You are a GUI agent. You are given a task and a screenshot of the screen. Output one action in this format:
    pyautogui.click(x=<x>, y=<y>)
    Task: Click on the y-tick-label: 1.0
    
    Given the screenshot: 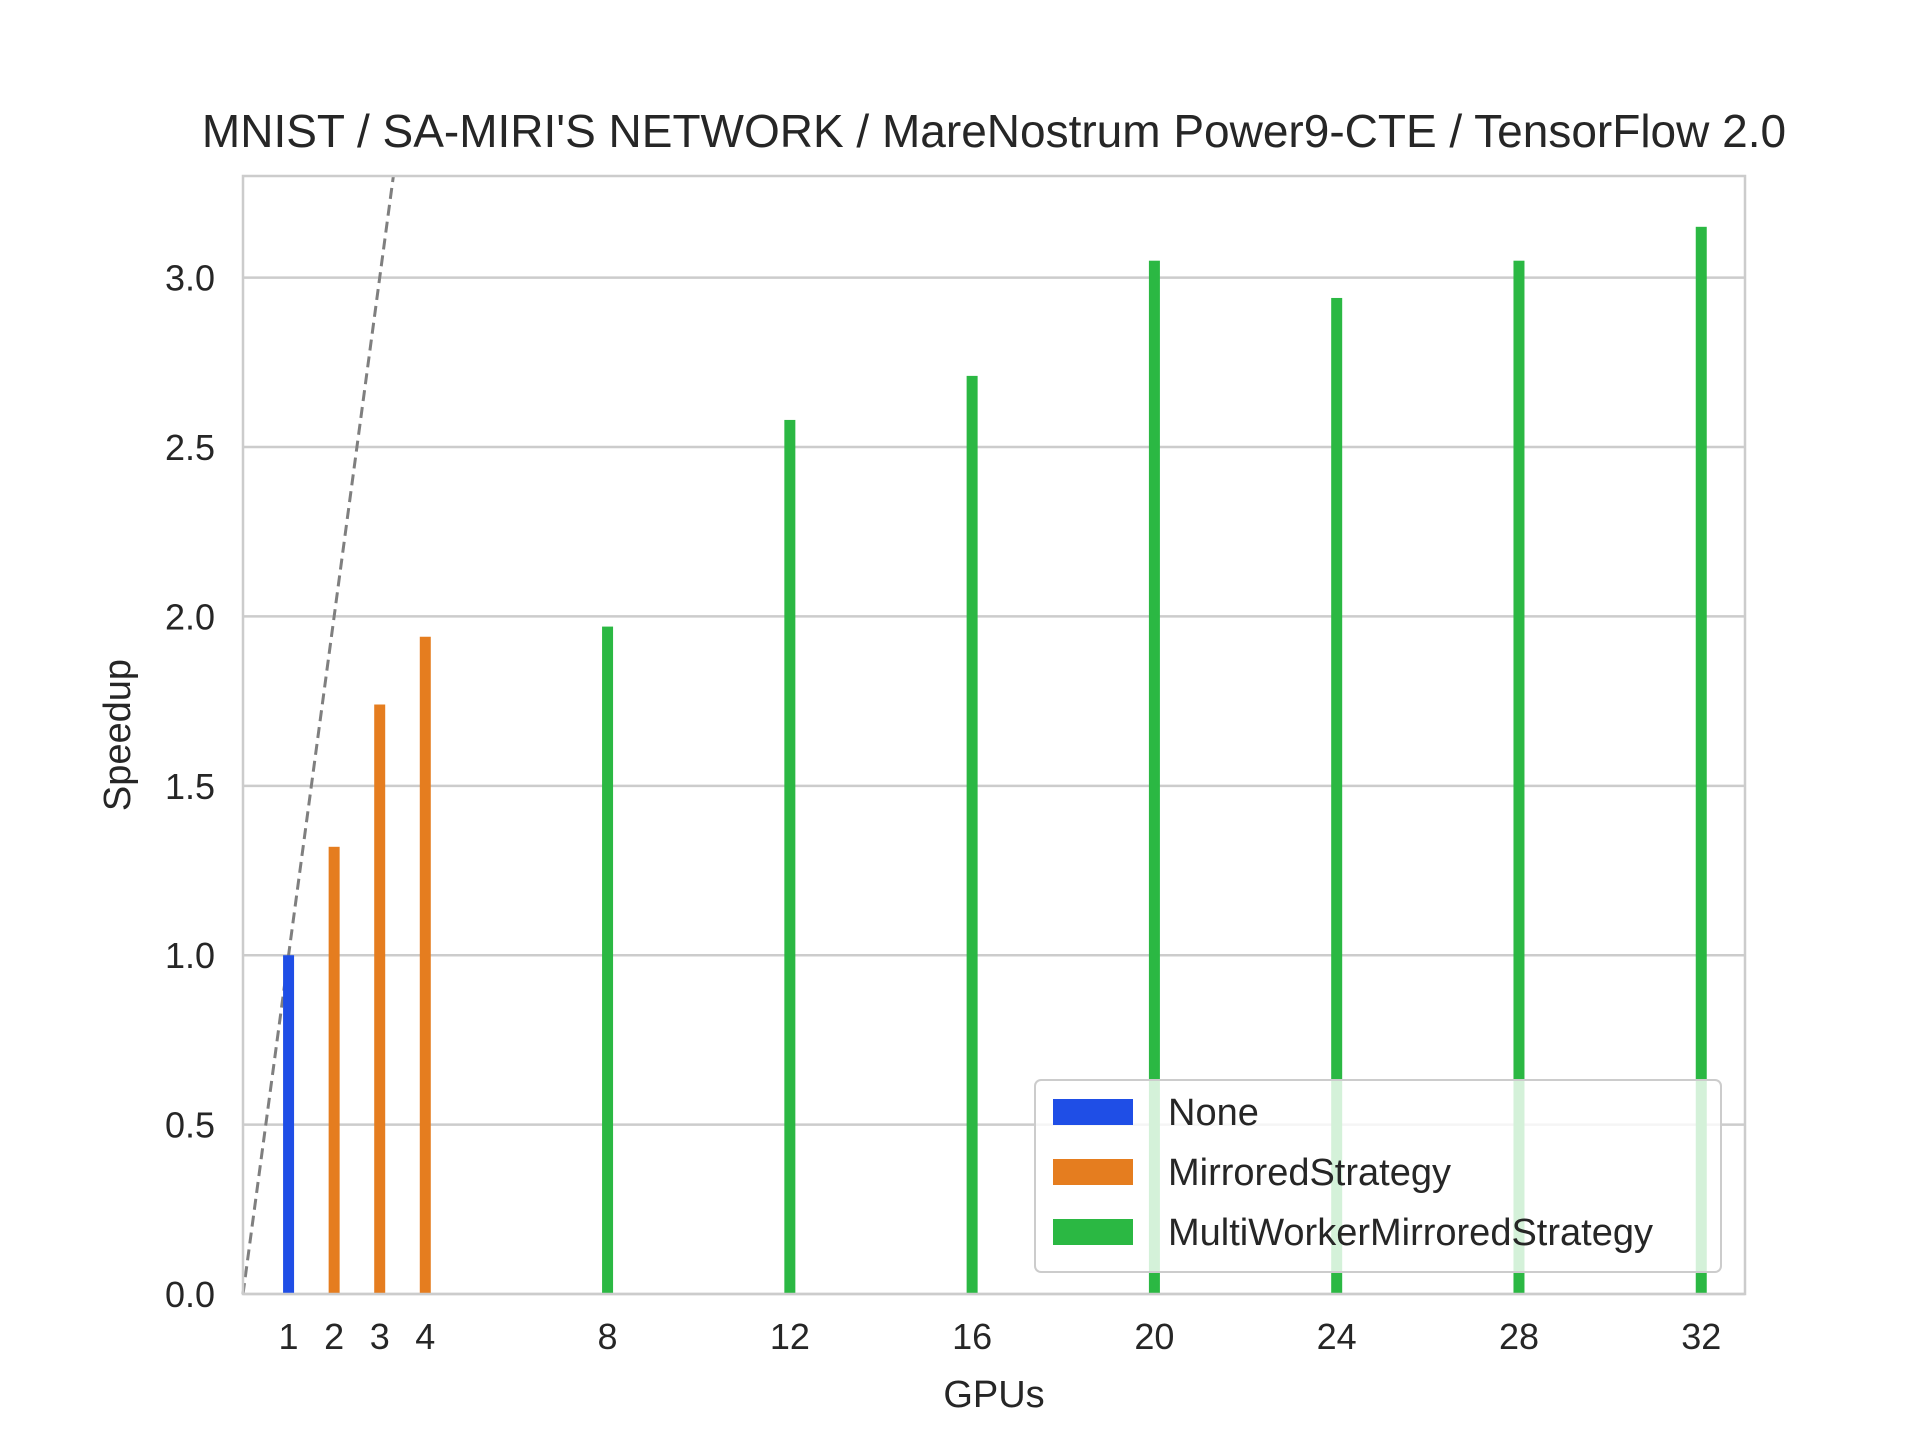 What is the action you would take?
    pyautogui.click(x=190, y=955)
    